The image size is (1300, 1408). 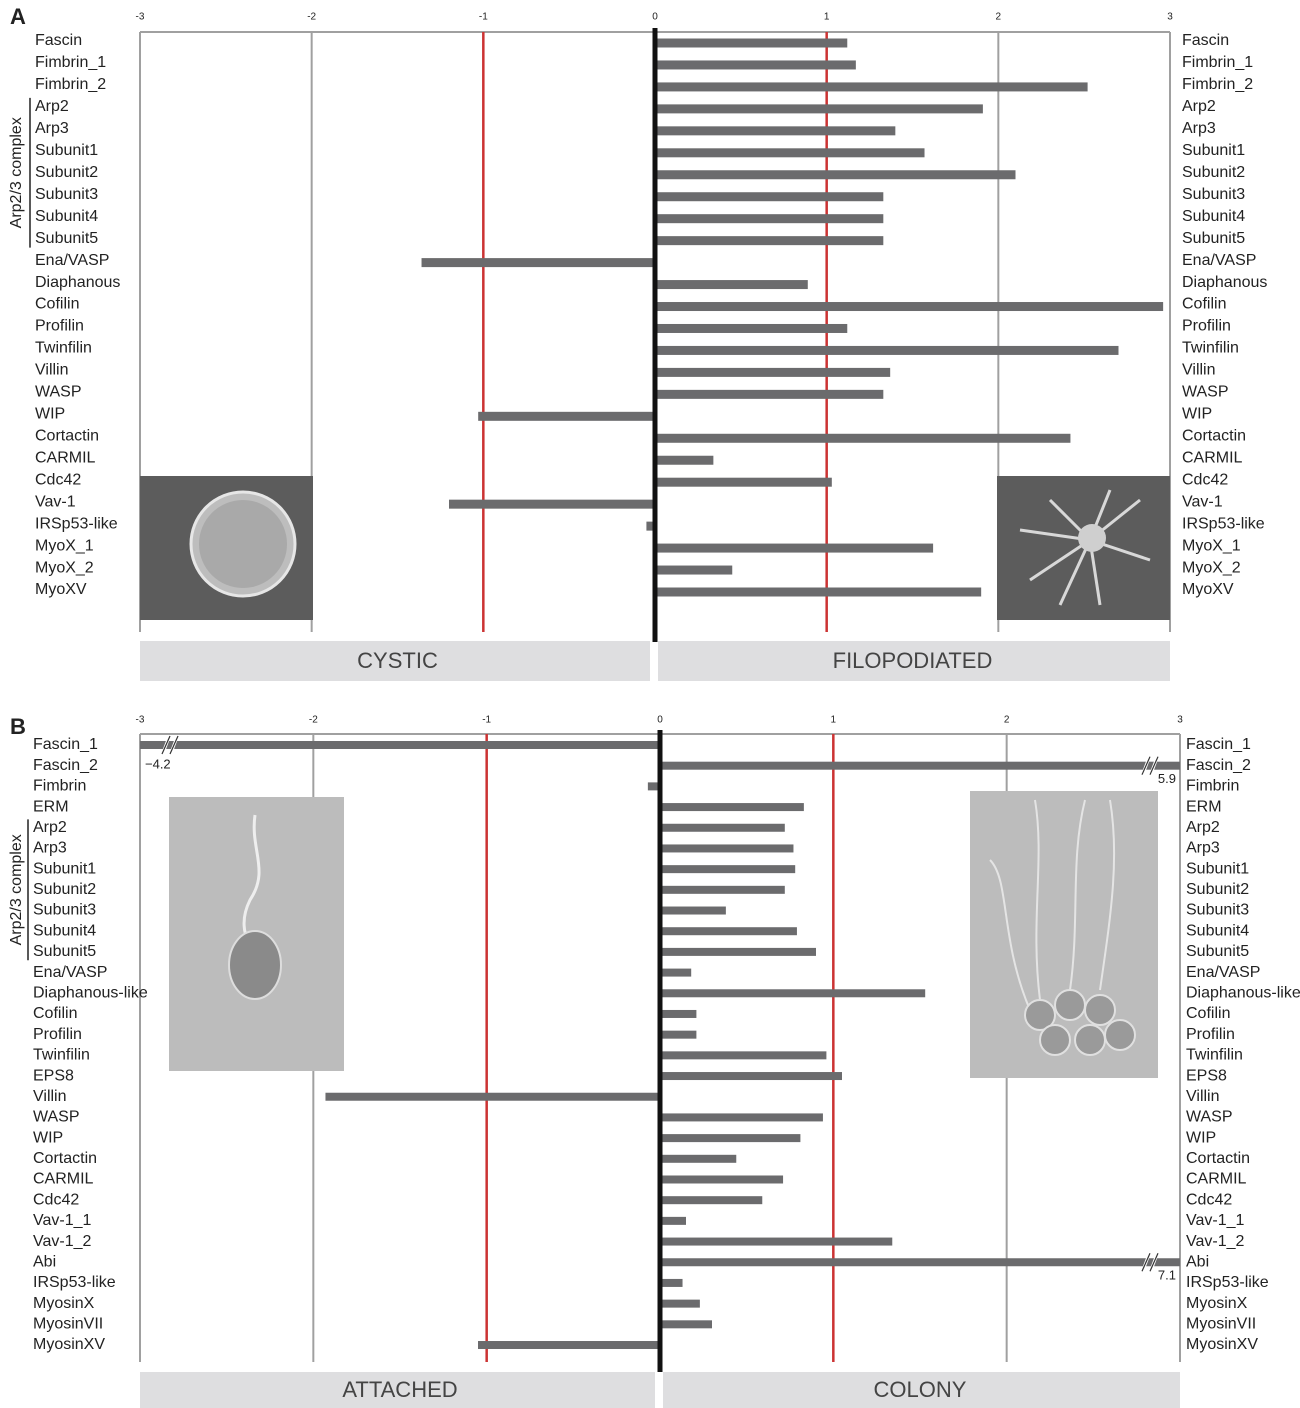 I want to click on category-label: Vav-1_2, so click(x=62, y=1241).